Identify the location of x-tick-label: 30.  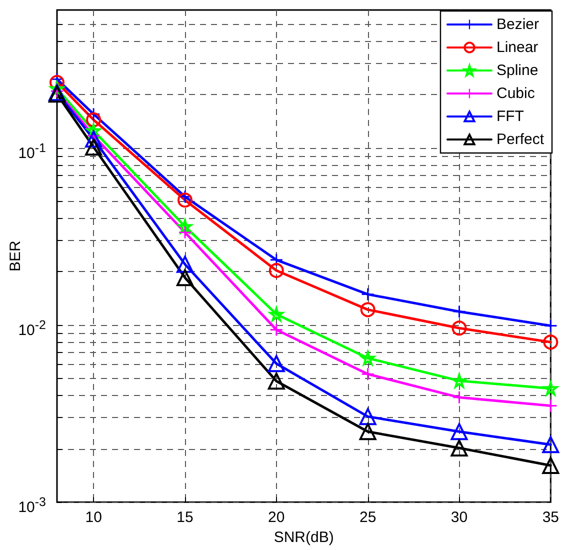
(459, 517).